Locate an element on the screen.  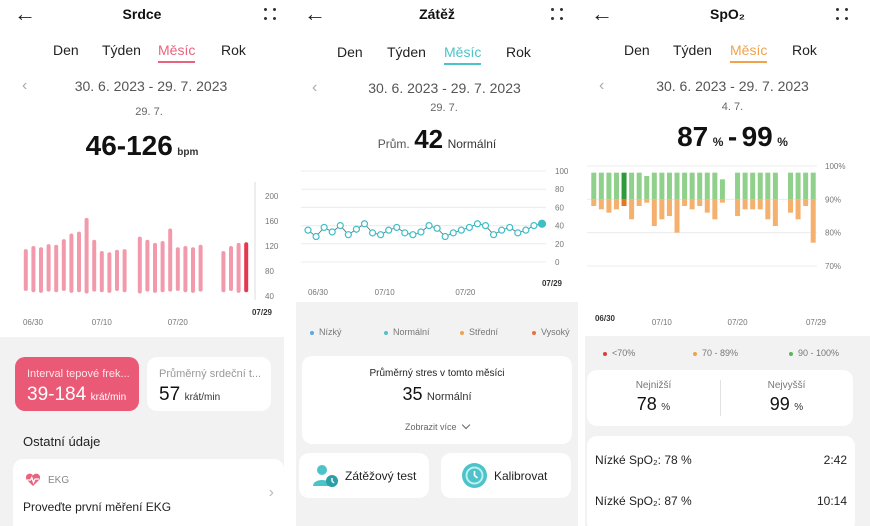
card-hr-average-value: 57 krát/min is located at coordinates (189, 395).